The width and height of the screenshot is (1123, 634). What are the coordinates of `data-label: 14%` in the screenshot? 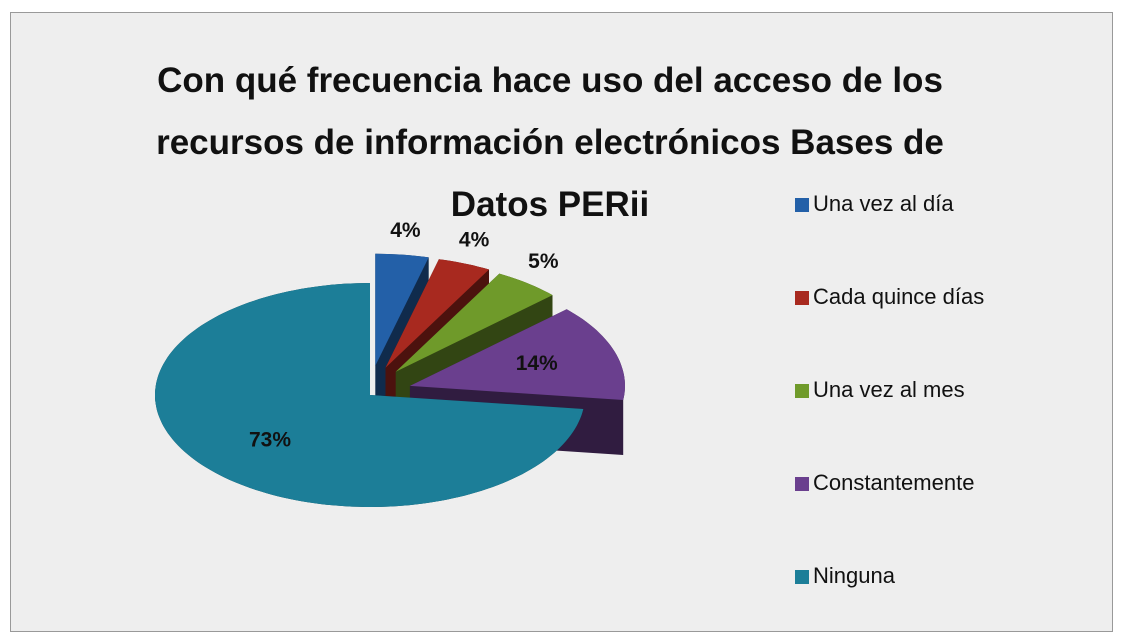 It's located at (537, 363).